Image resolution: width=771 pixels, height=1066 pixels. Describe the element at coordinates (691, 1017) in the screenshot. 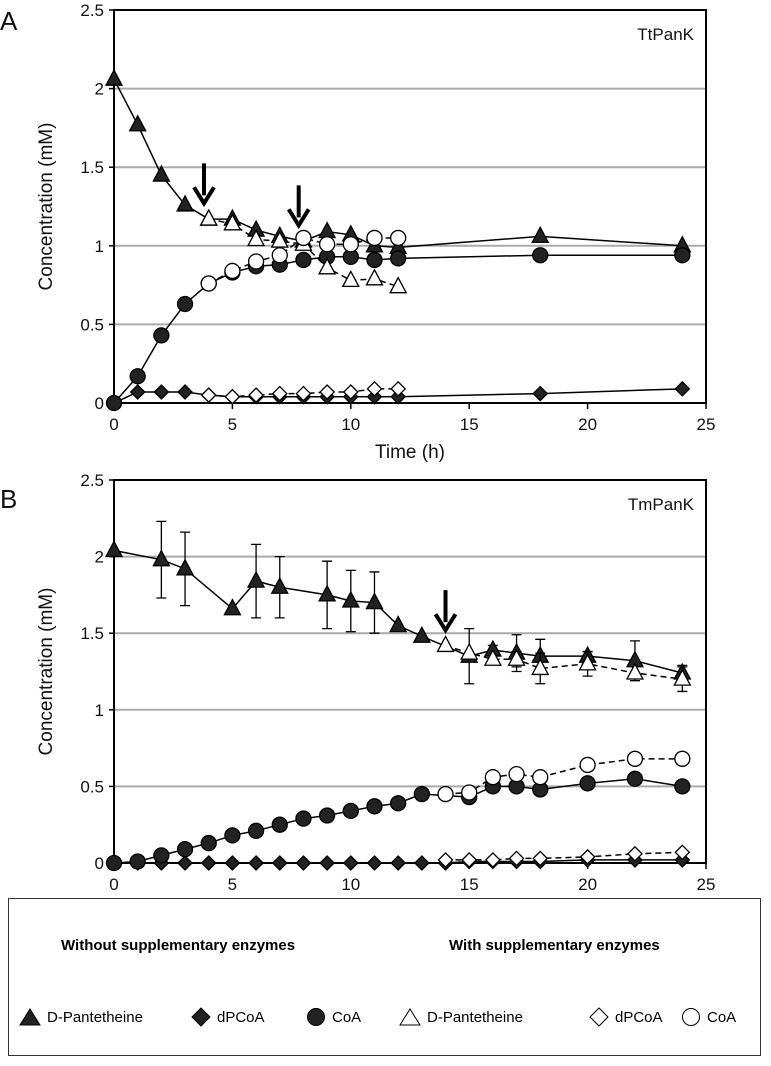

I see `open-circle-icon` at that location.